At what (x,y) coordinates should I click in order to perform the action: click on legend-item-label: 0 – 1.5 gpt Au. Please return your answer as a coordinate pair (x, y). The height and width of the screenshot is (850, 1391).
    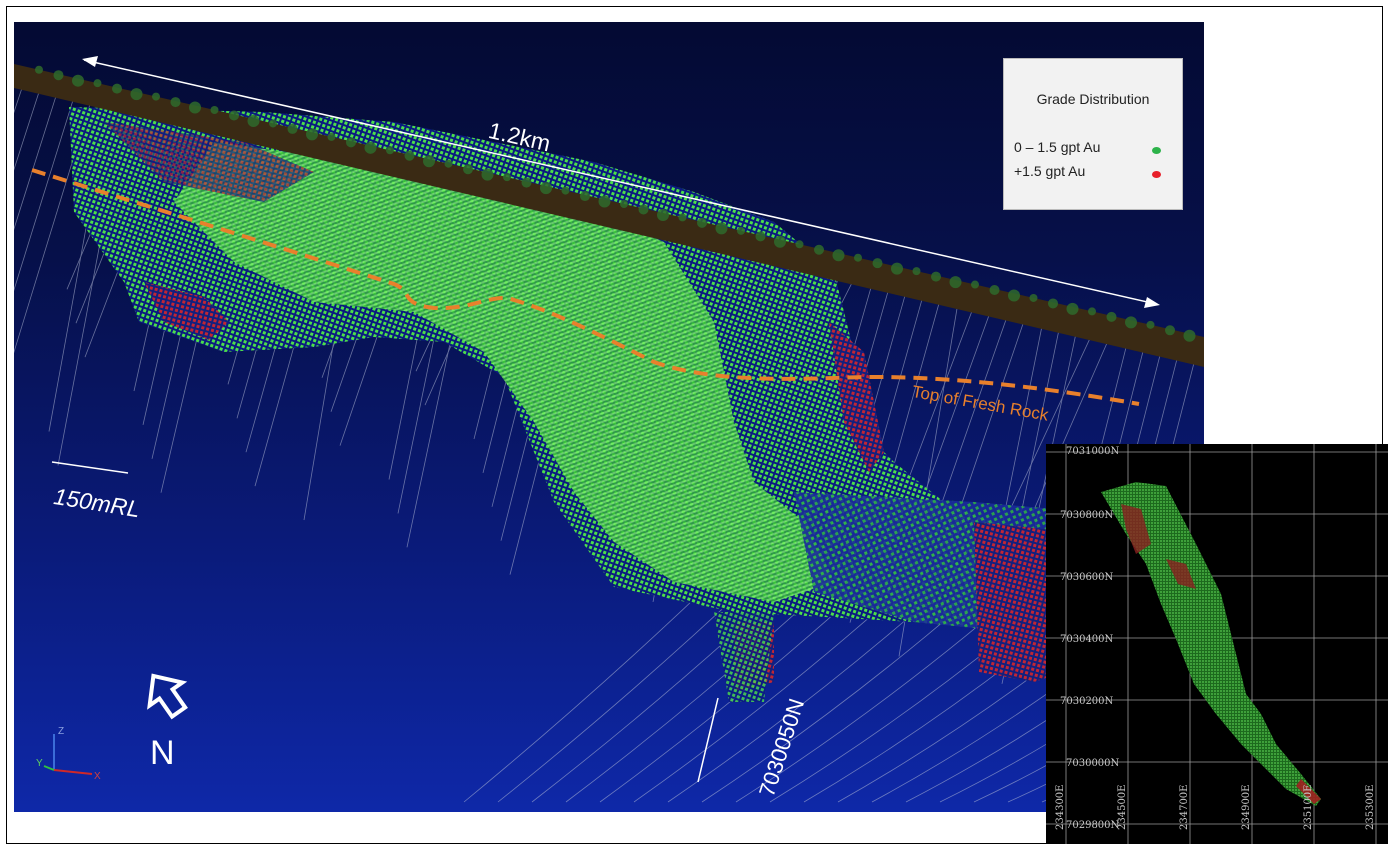
    Looking at the image, I should click on (1057, 147).